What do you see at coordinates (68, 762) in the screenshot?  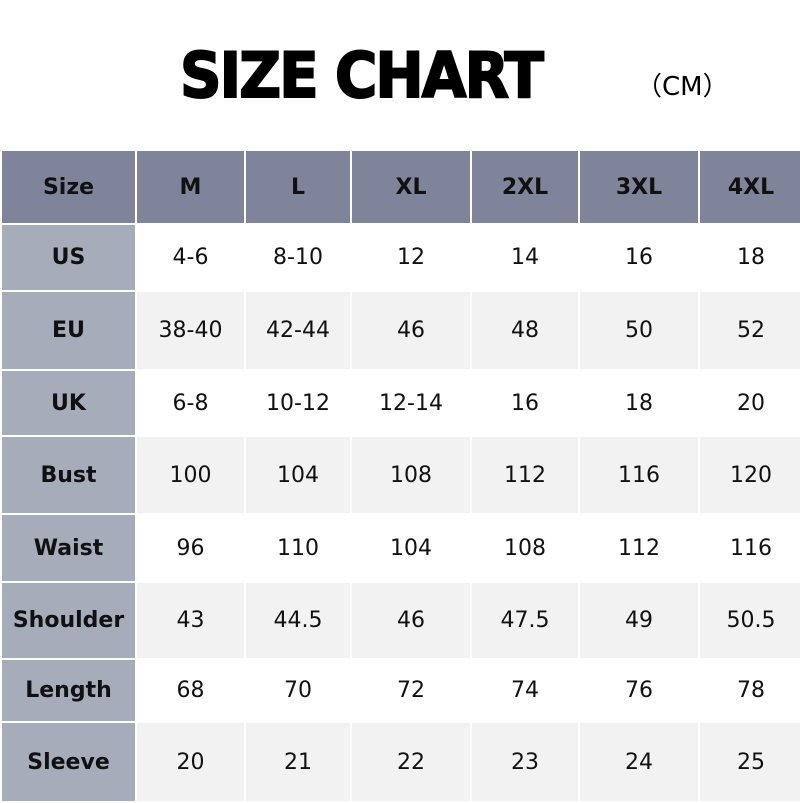 I see `row-label: Sleeve` at bounding box center [68, 762].